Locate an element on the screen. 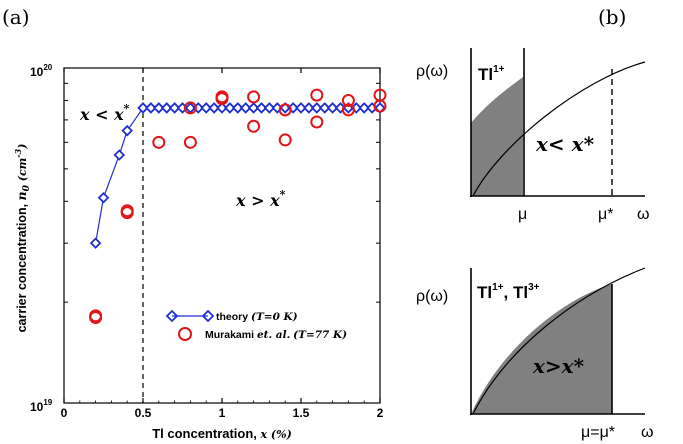  x-tick-label: 1 is located at coordinates (222, 413).